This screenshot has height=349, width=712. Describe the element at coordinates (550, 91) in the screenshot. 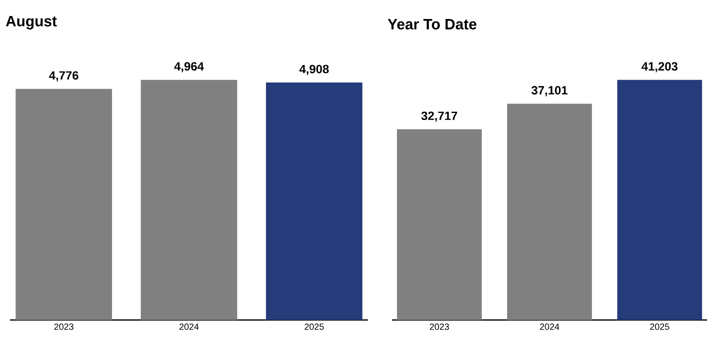

I see `data-label: 37,101` at that location.